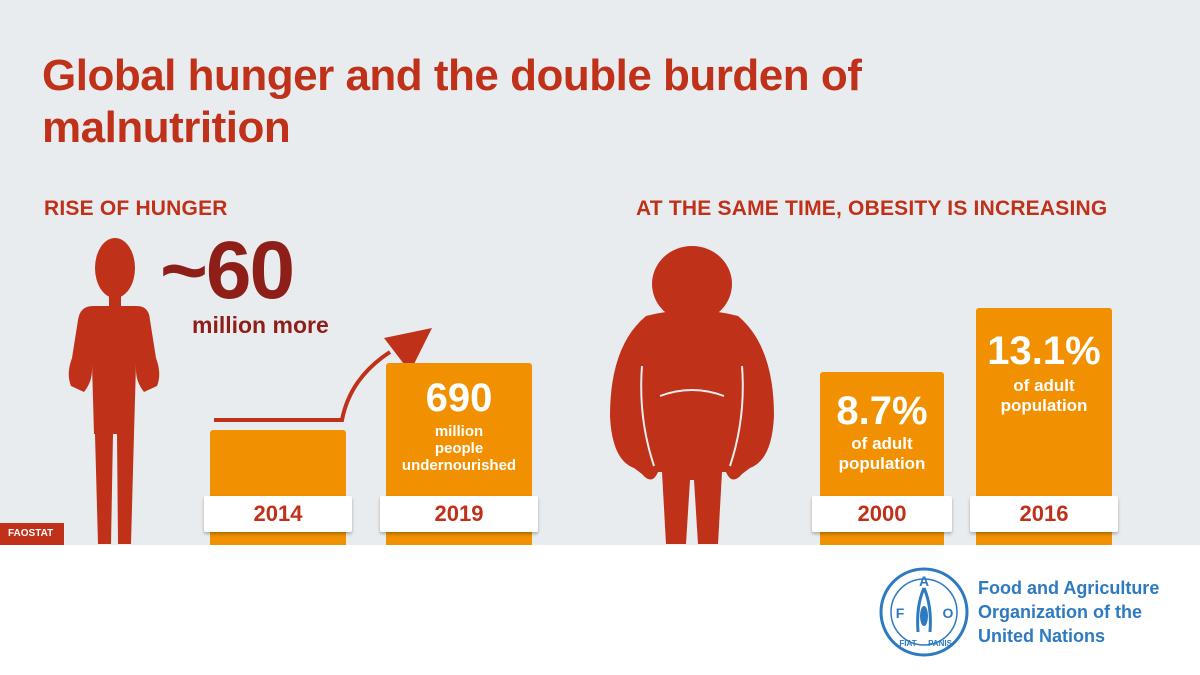  Describe the element at coordinates (114, 391) in the screenshot. I see `thin-person-icon` at that location.